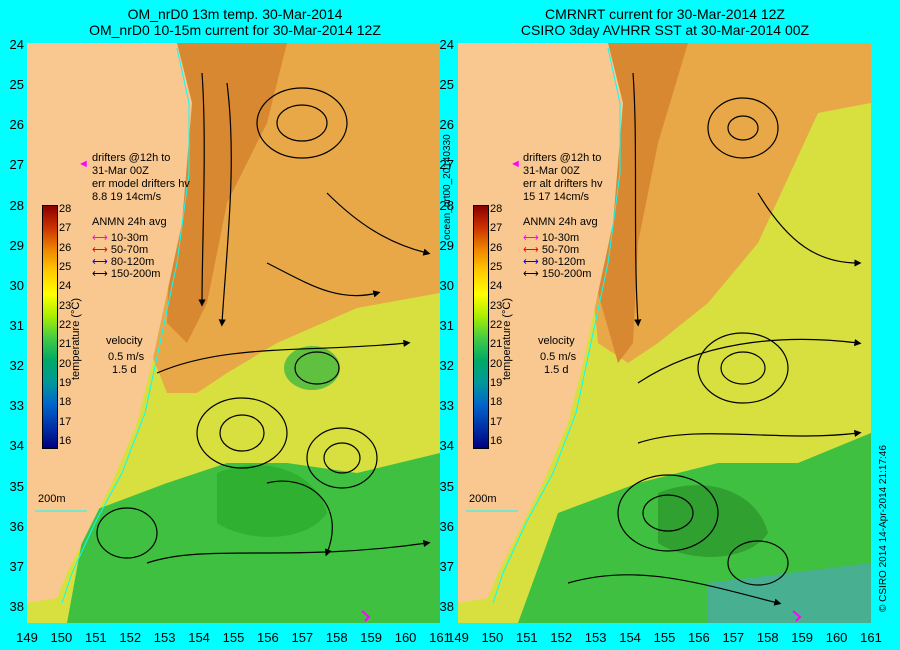 The image size is (900, 650). Describe the element at coordinates (797, 616) in the screenshot. I see `drifter-track-right` at that location.